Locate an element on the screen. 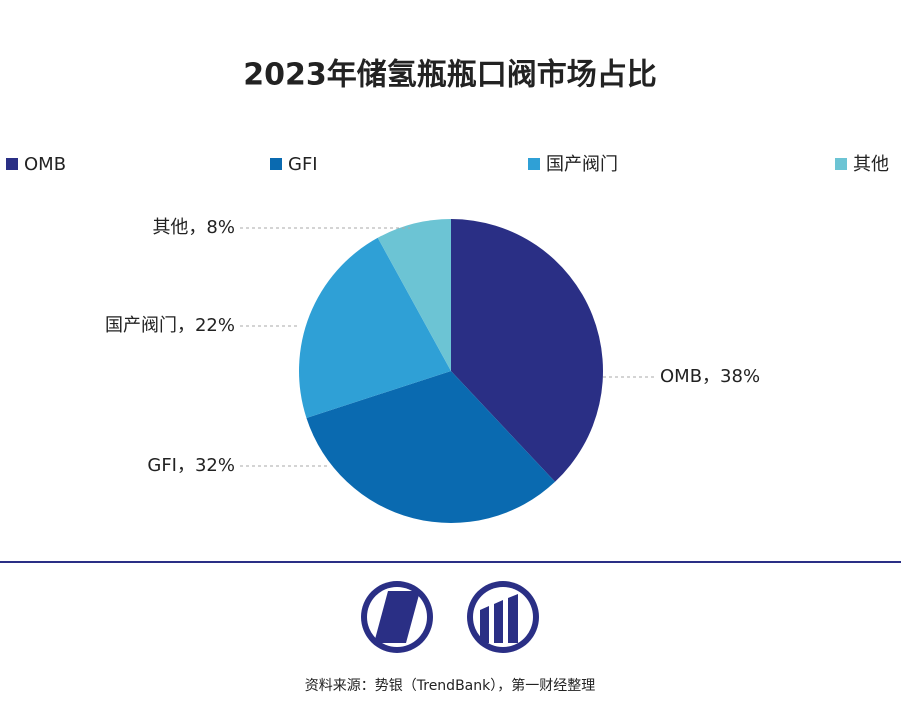 The width and height of the screenshot is (901, 713). logo-left is located at coordinates (397, 617).